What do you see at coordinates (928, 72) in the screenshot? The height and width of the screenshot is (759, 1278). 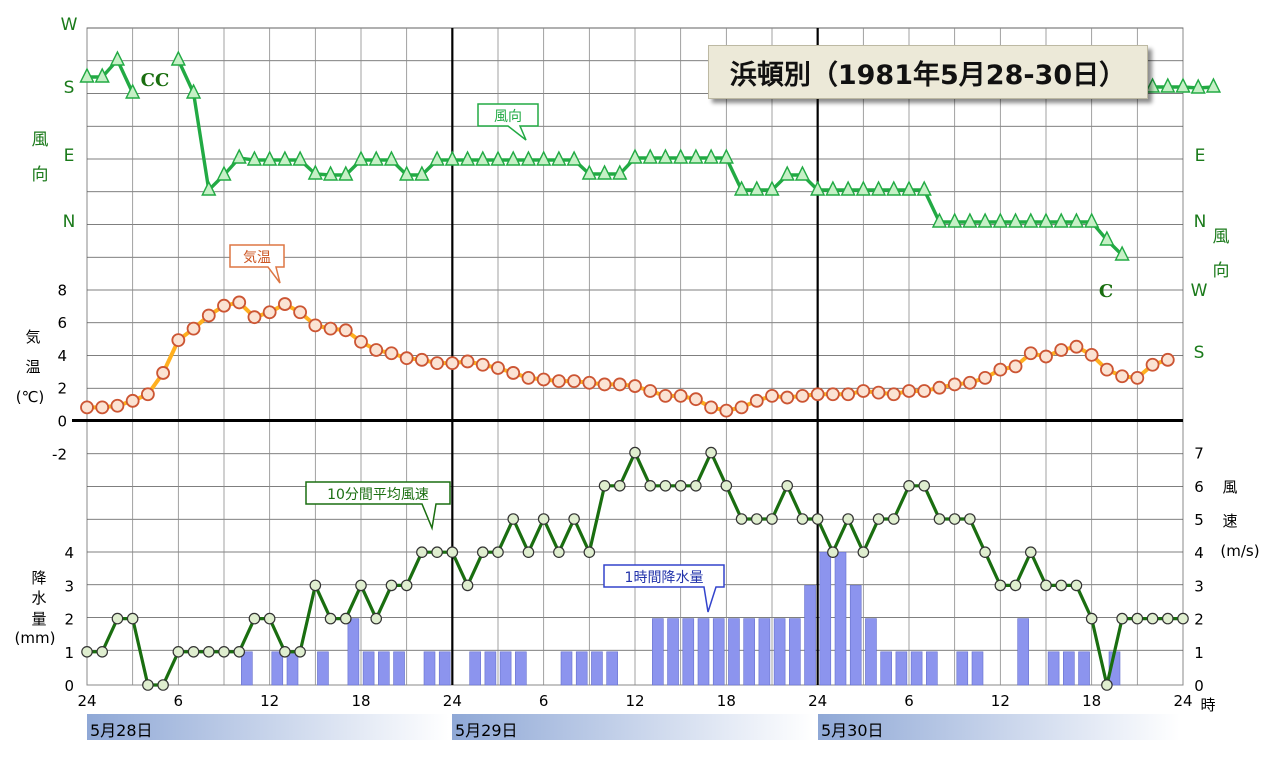 I see `chart-title-box: 浜頓別（1981年5月28-30日）` at bounding box center [928, 72].